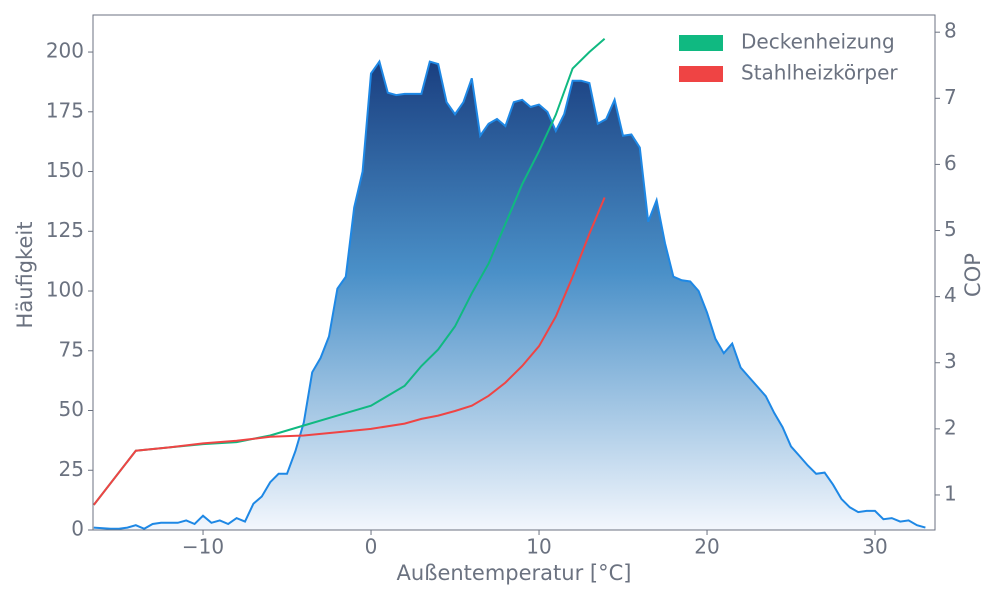 The width and height of the screenshot is (1000, 600). What do you see at coordinates (71, 349) in the screenshot?
I see `y-tick-label: 75` at bounding box center [71, 349].